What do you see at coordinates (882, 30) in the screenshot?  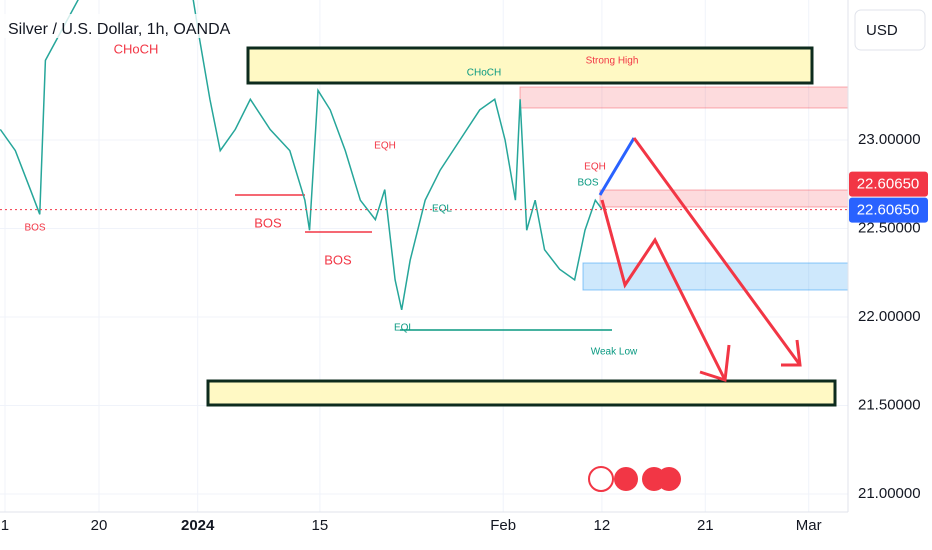 I see `currency: USD` at bounding box center [882, 30].